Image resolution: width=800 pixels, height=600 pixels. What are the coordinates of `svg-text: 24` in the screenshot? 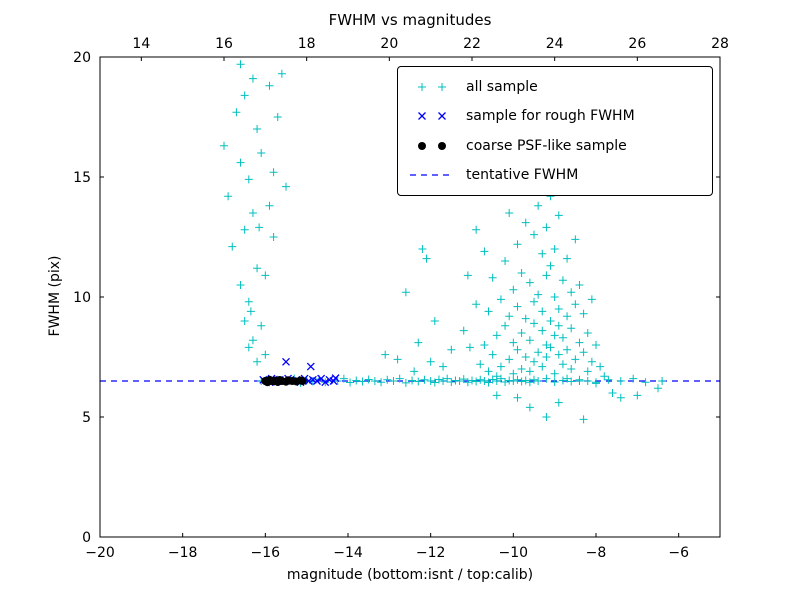 It's located at (555, 44).